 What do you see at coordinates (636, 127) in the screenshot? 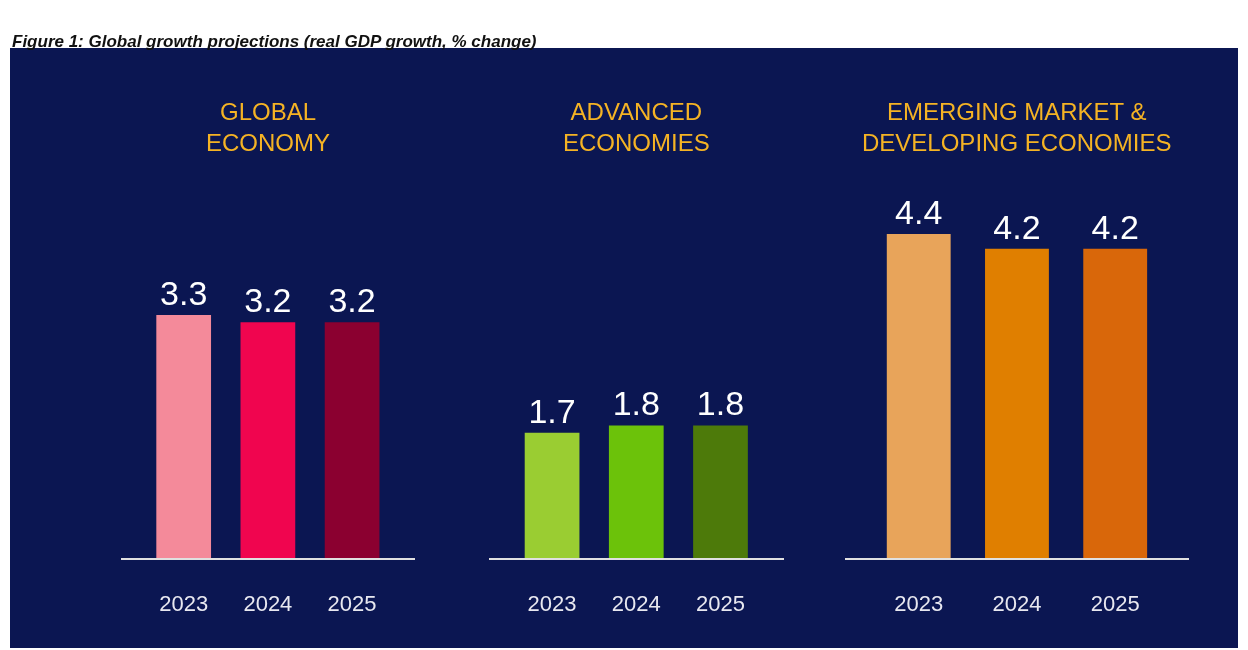
I see `chart-title: ADVANCED ECONOMIES` at bounding box center [636, 127].